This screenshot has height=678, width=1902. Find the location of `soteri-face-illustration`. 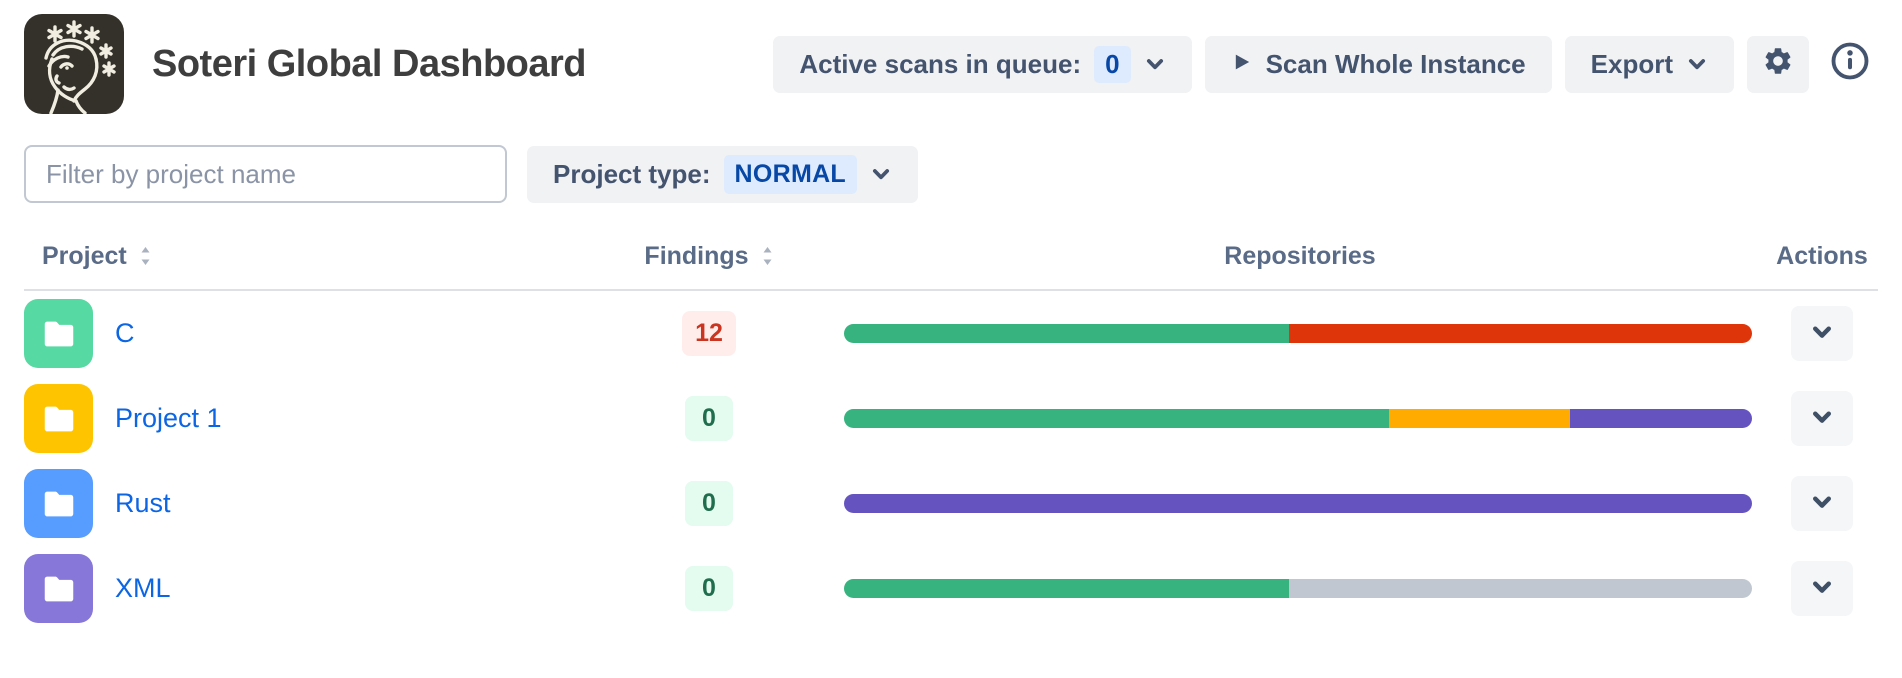

soteri-face-illustration is located at coordinates (80, 67).